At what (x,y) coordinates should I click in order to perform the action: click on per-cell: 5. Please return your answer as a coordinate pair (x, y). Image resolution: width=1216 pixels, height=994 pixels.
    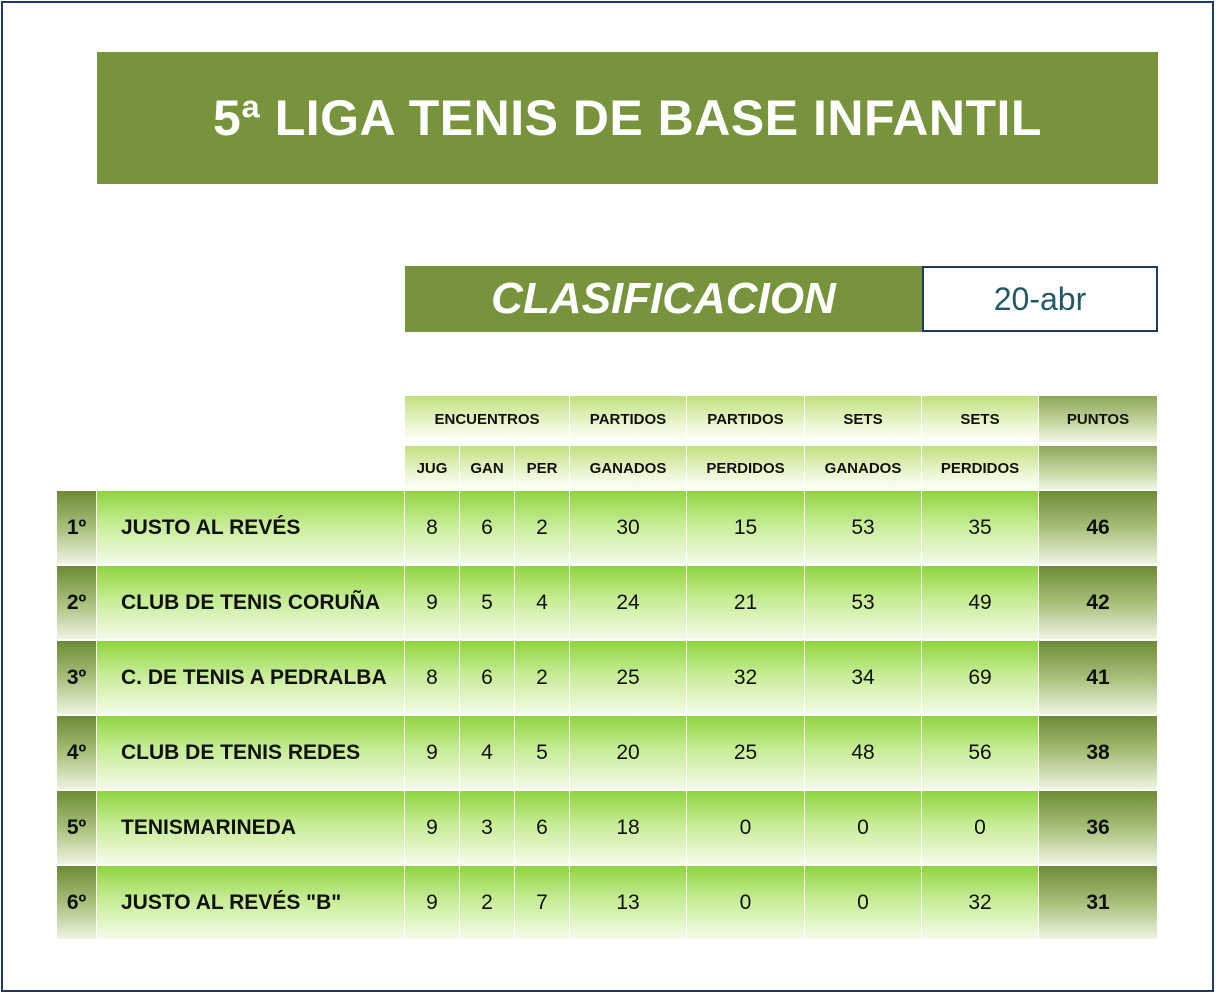
    Looking at the image, I should click on (542, 752).